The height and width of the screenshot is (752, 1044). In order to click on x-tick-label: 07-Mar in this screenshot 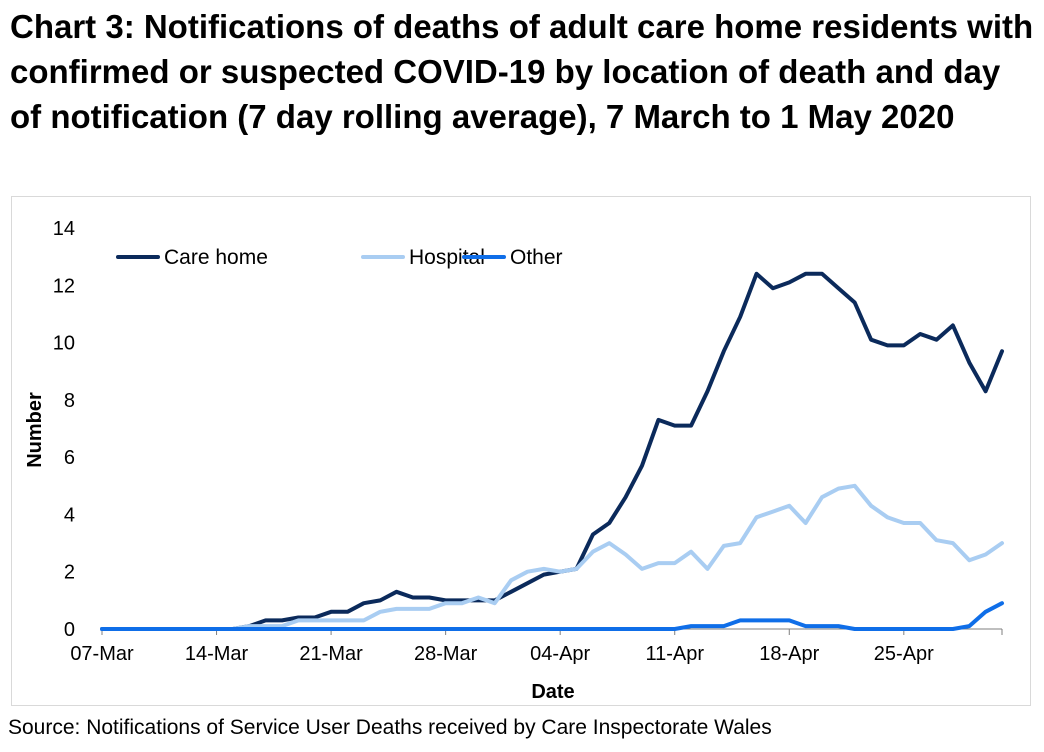, I will do `click(102, 654)`.